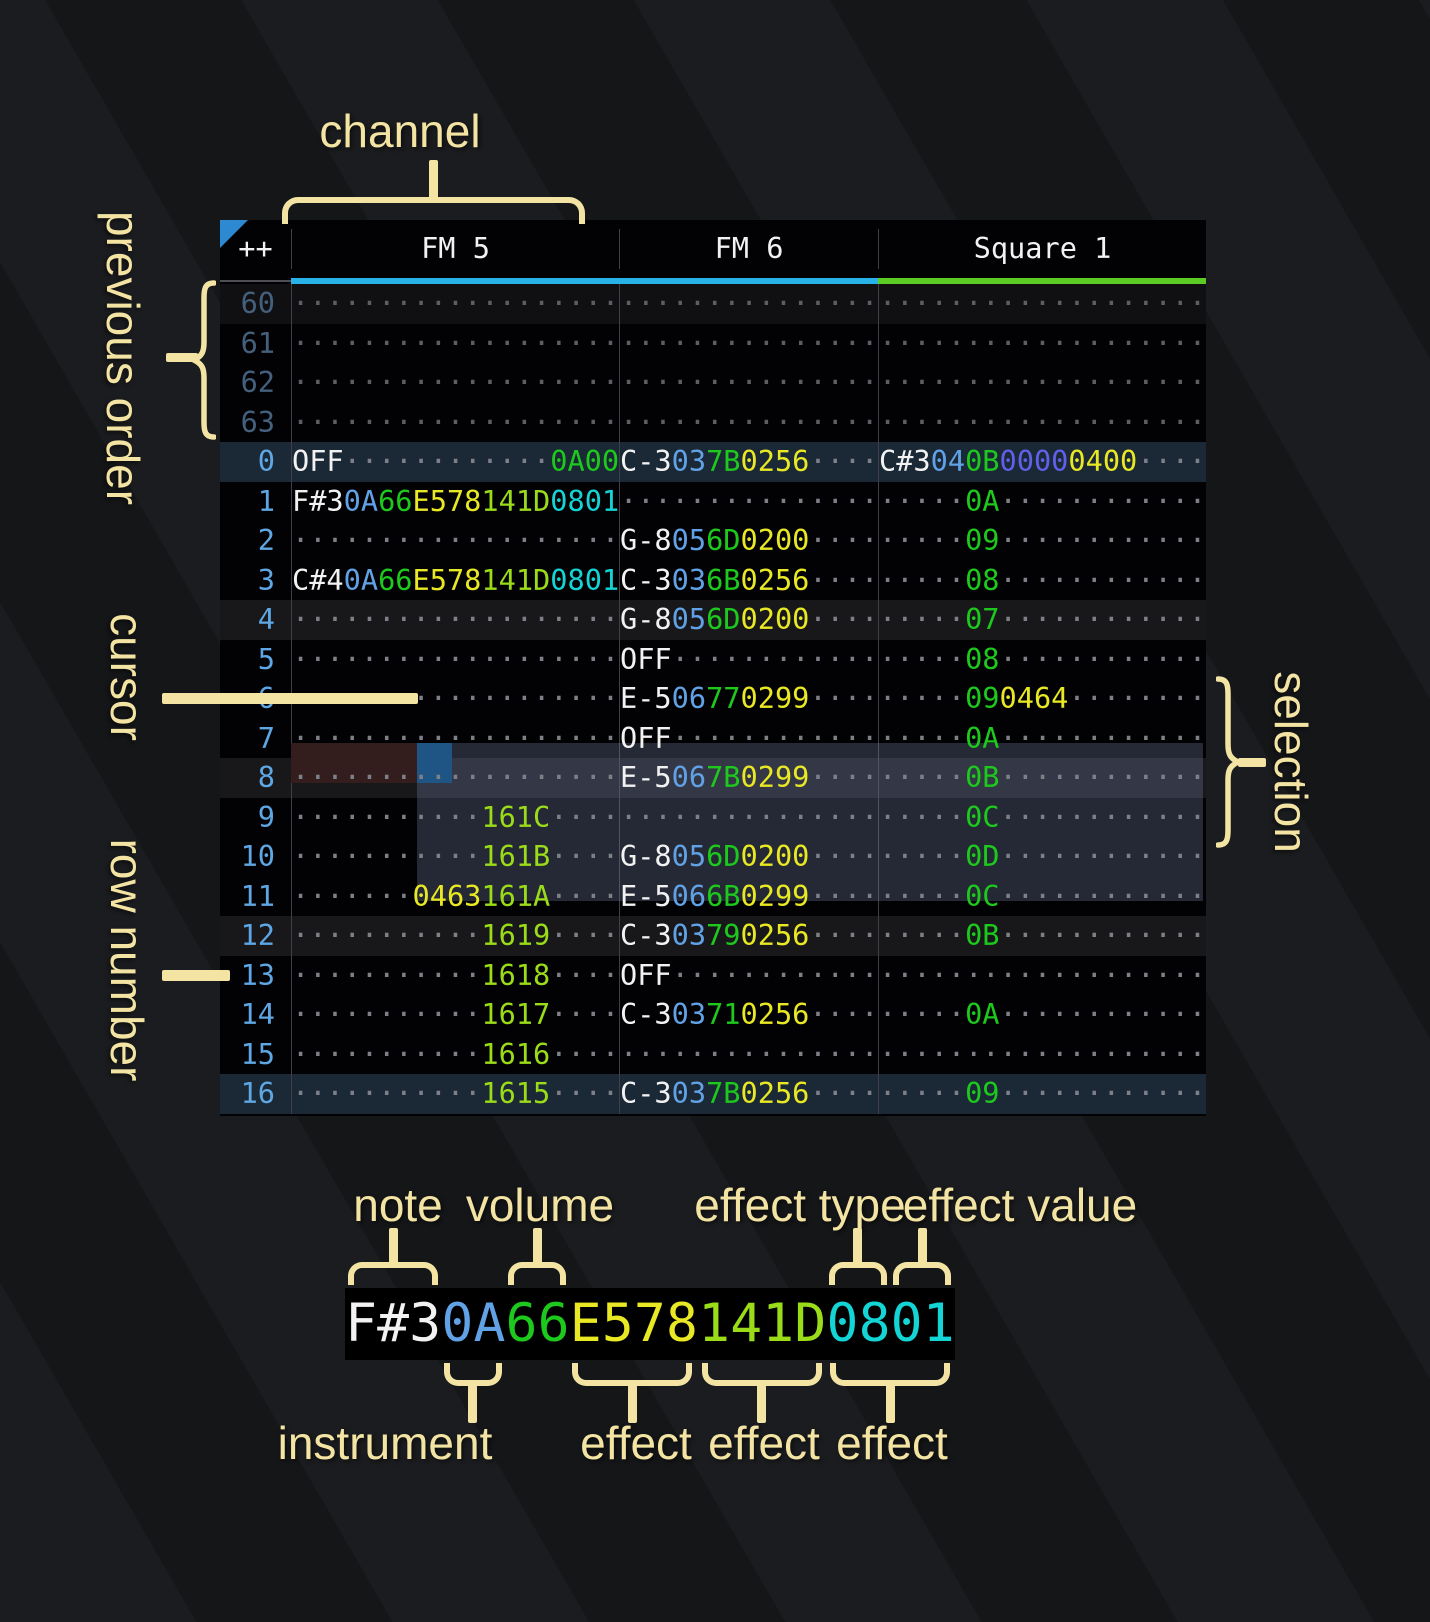 Image resolution: width=1430 pixels, height=1622 pixels. I want to click on row-number: 8, so click(266, 777).